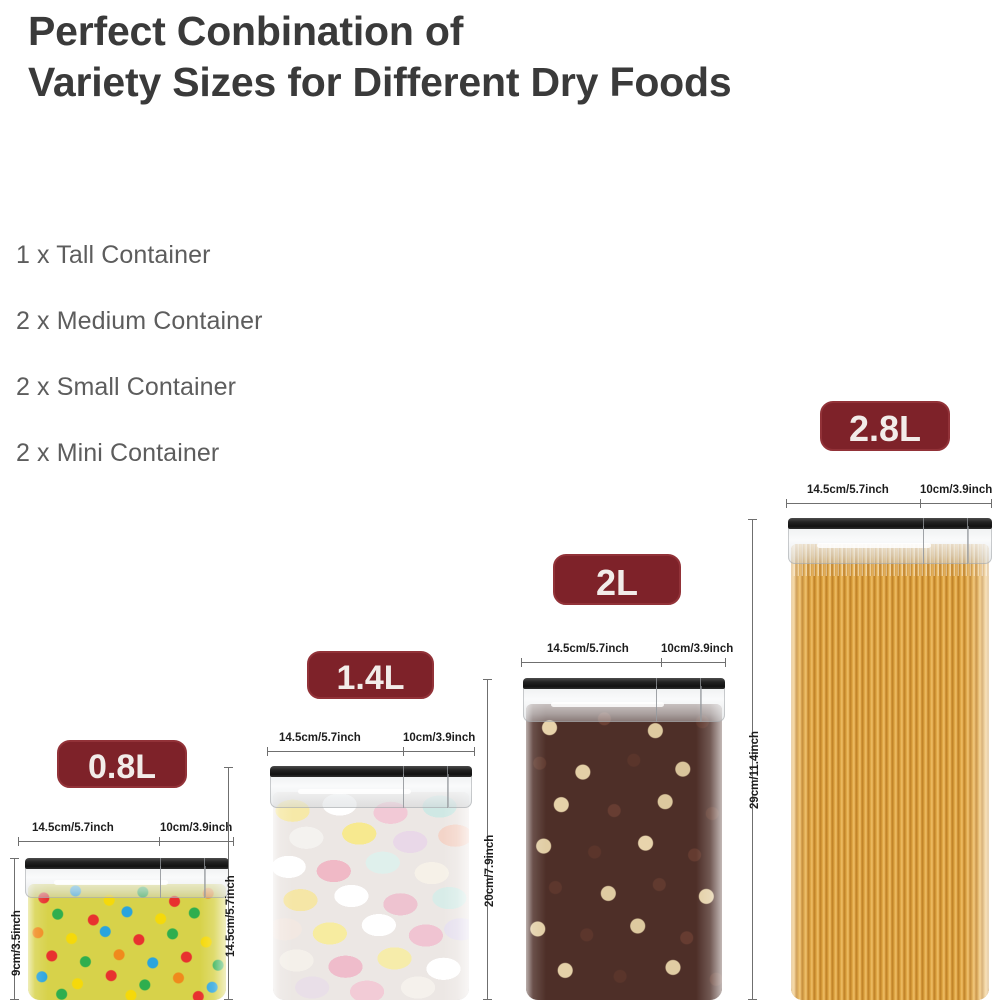 This screenshot has height=1000, width=1000. I want to click on height-label: 9cm/3.5inch, so click(17, 943).